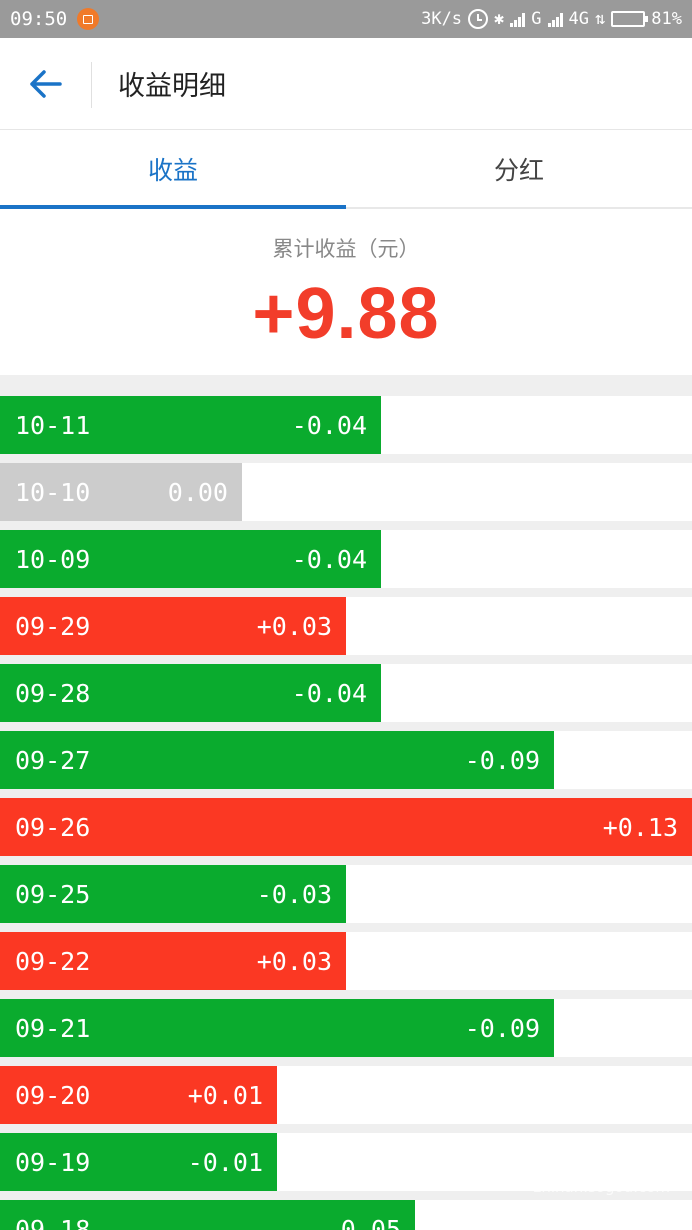  What do you see at coordinates (53, 894) in the screenshot?
I see `row-date: 09-25` at bounding box center [53, 894].